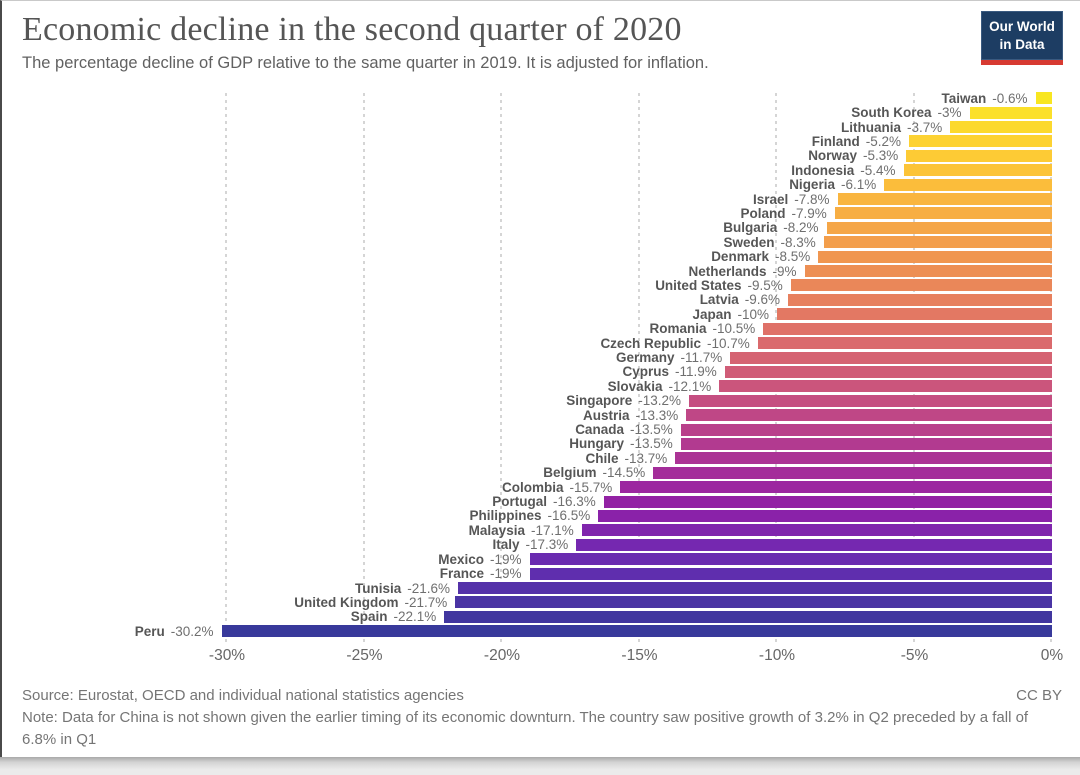 The image size is (1080, 775). Describe the element at coordinates (1010, 98) in the screenshot. I see `value-label: -0.6%` at that location.